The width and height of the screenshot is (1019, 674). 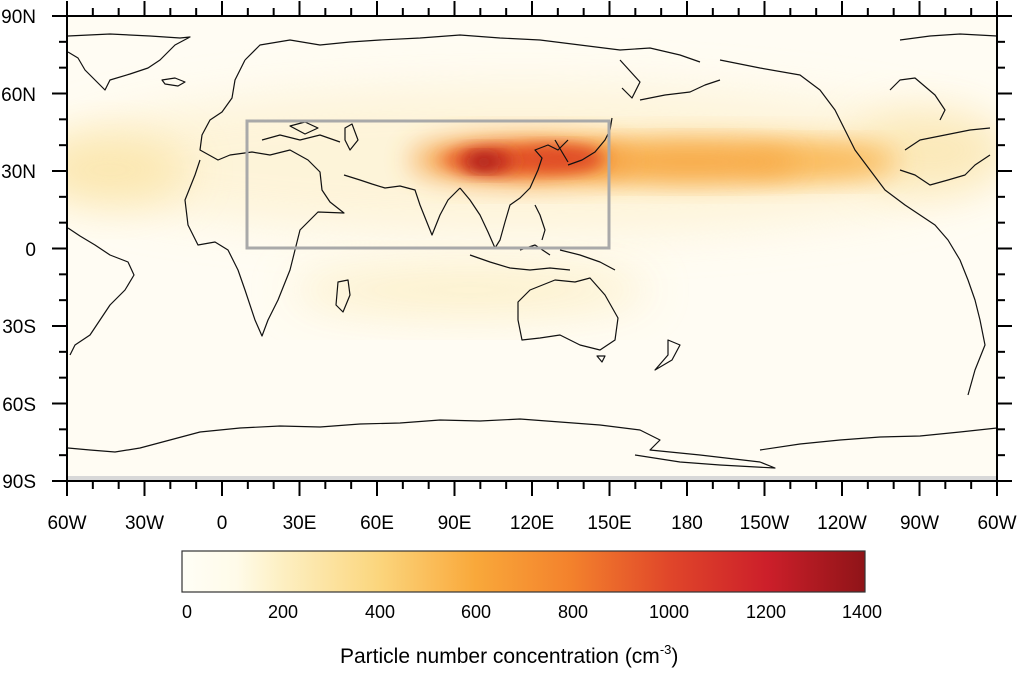 What do you see at coordinates (666, 649) in the screenshot?
I see `colorbar-title-superscript: -3` at bounding box center [666, 649].